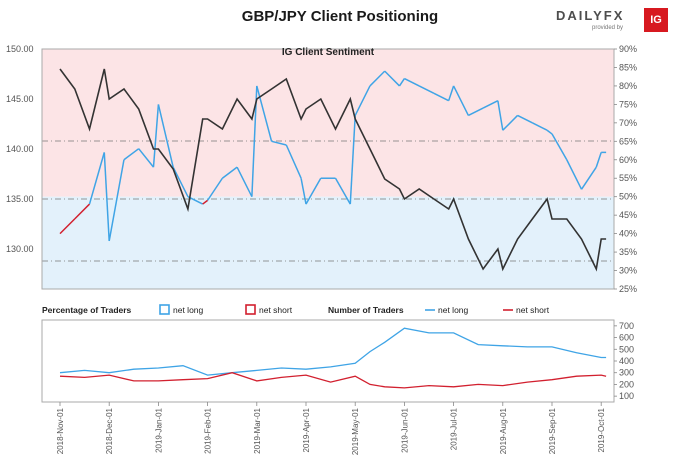  Describe the element at coordinates (628, 234) in the screenshot. I see `y-right-tick-label: 40%` at that location.